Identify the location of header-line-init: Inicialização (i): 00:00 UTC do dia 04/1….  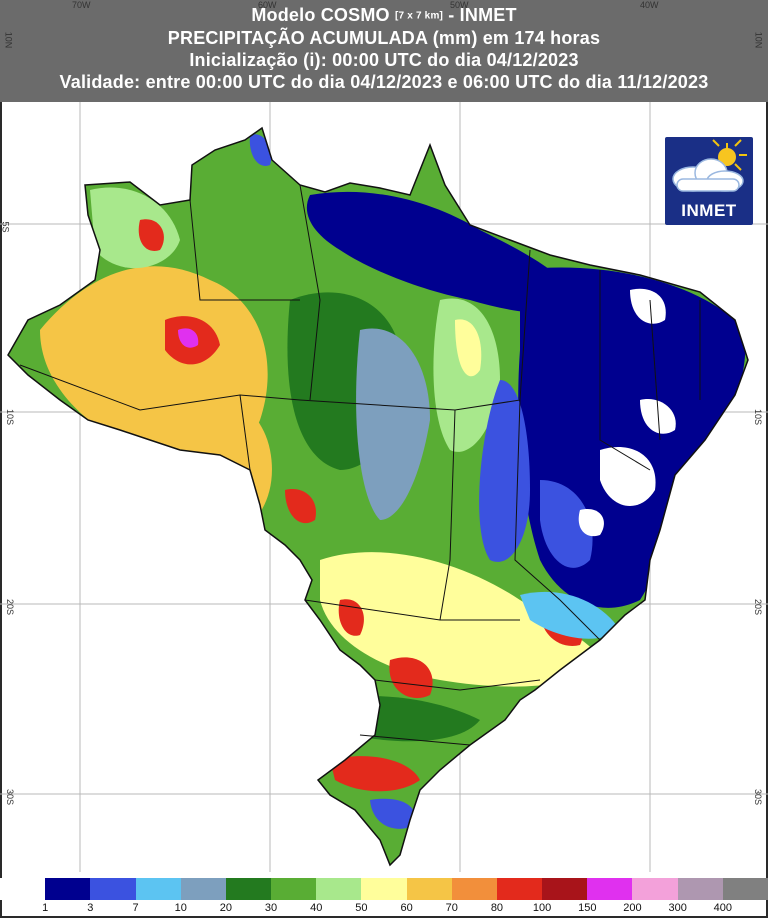
(384, 60).